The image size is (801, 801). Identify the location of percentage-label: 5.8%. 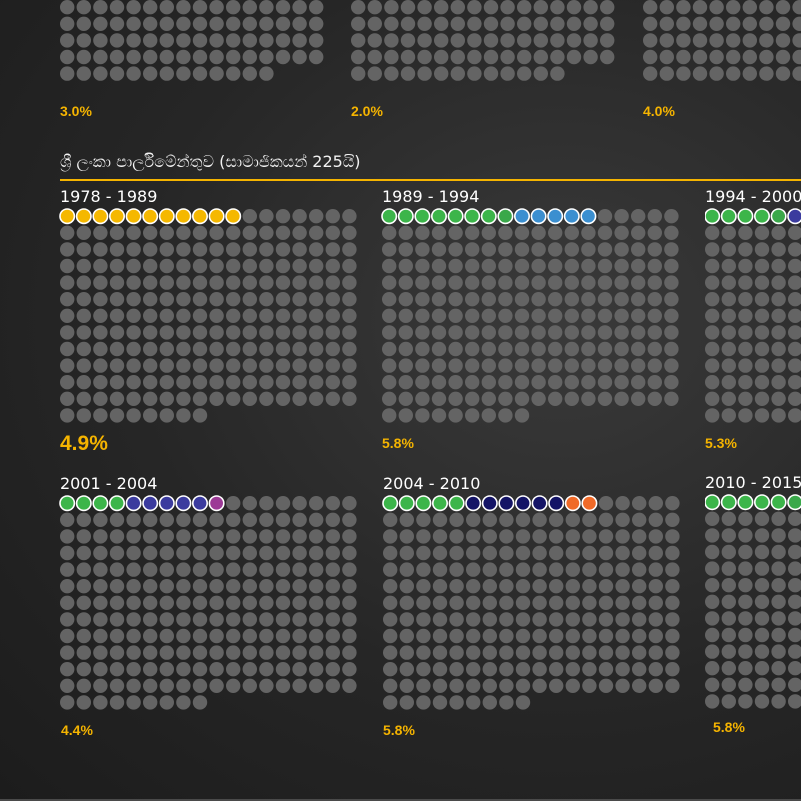
(399, 730).